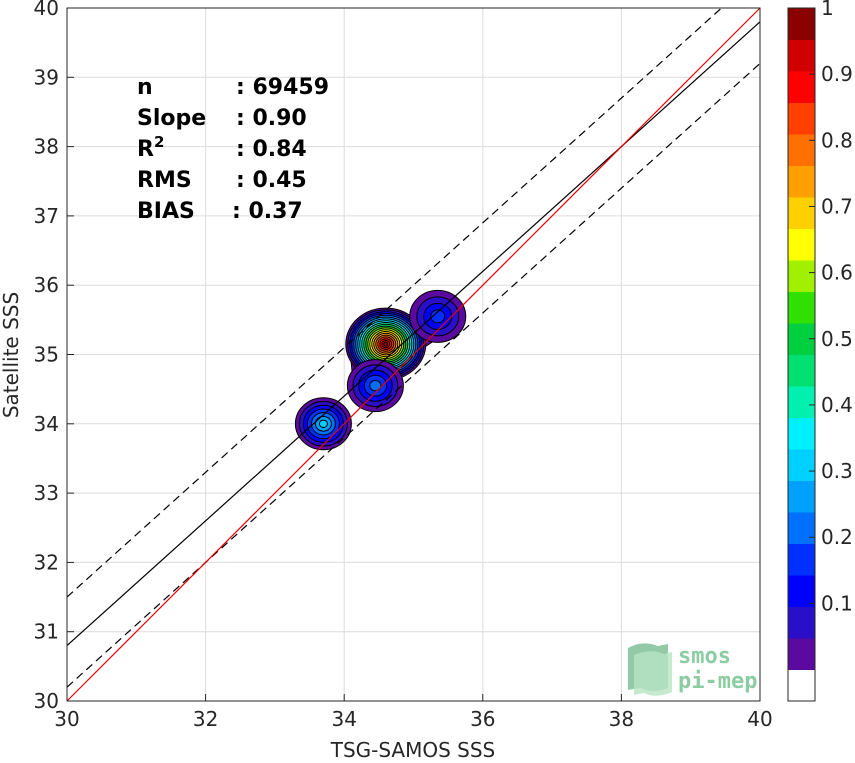 The width and height of the screenshot is (855, 763). What do you see at coordinates (171, 118) in the screenshot?
I see `stat-label: Slope` at bounding box center [171, 118].